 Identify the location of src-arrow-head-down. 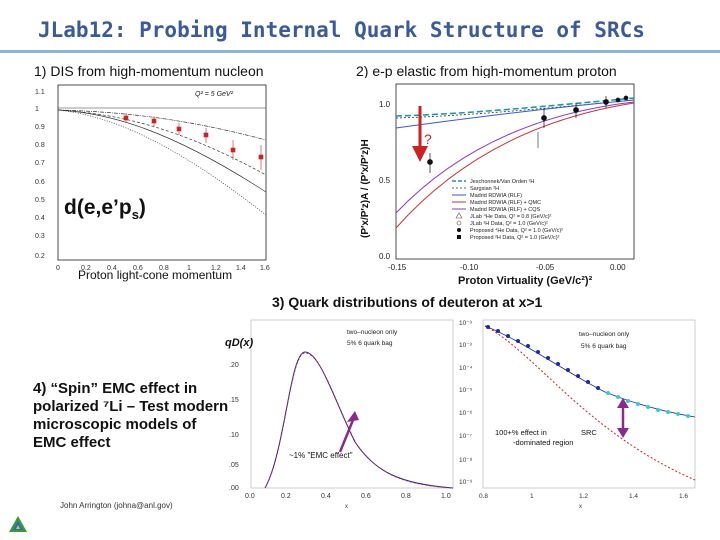
(623, 433).